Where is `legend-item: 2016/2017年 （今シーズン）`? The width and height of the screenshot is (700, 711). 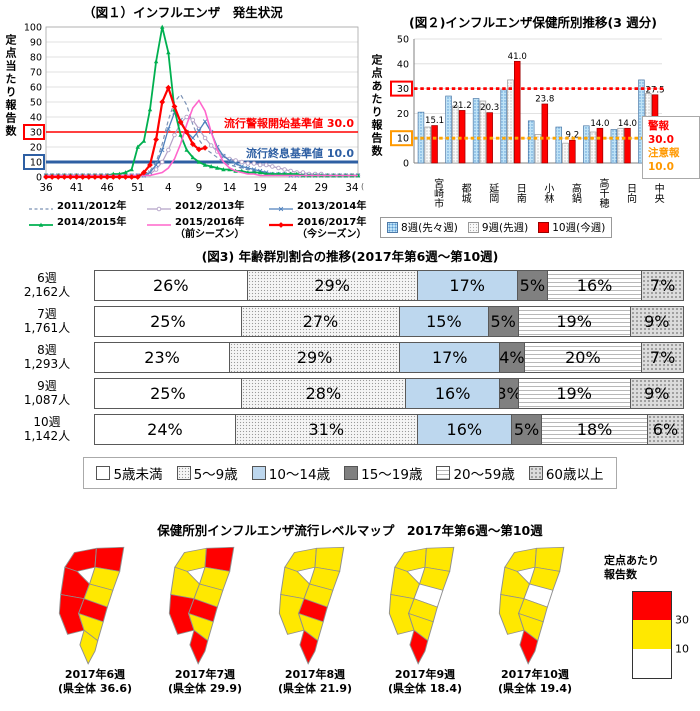 legend-item: 2016/2017年 （今シーズン） is located at coordinates (312, 228).